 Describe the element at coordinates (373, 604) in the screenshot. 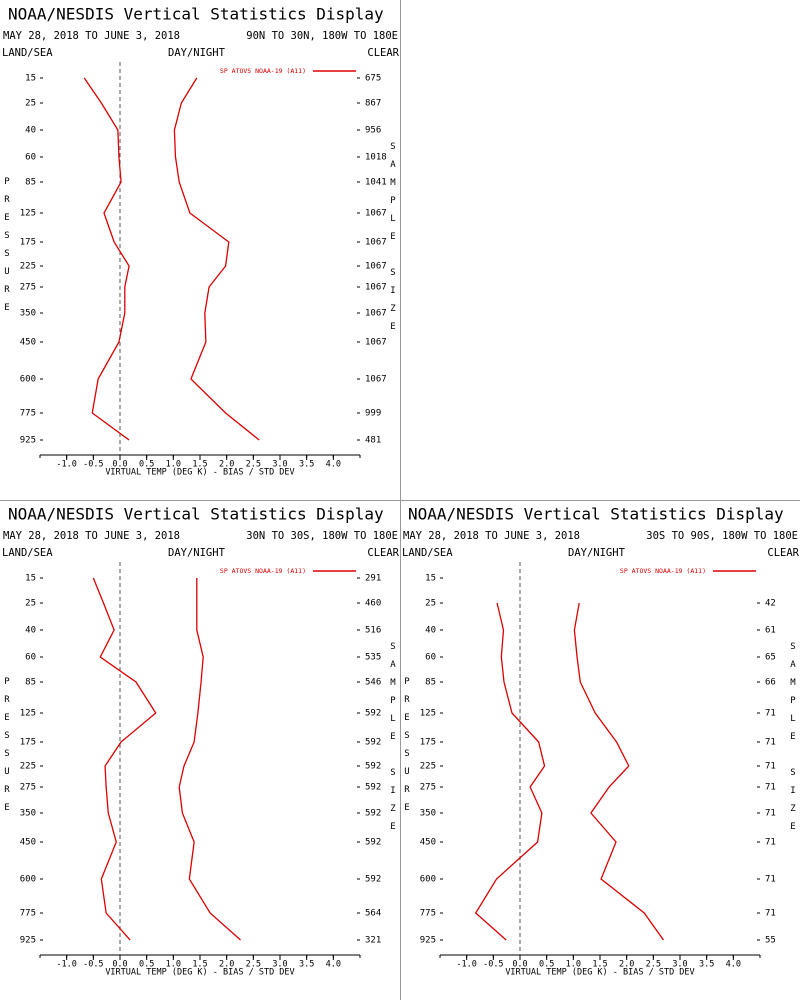

I see `sample-size: 460` at that location.